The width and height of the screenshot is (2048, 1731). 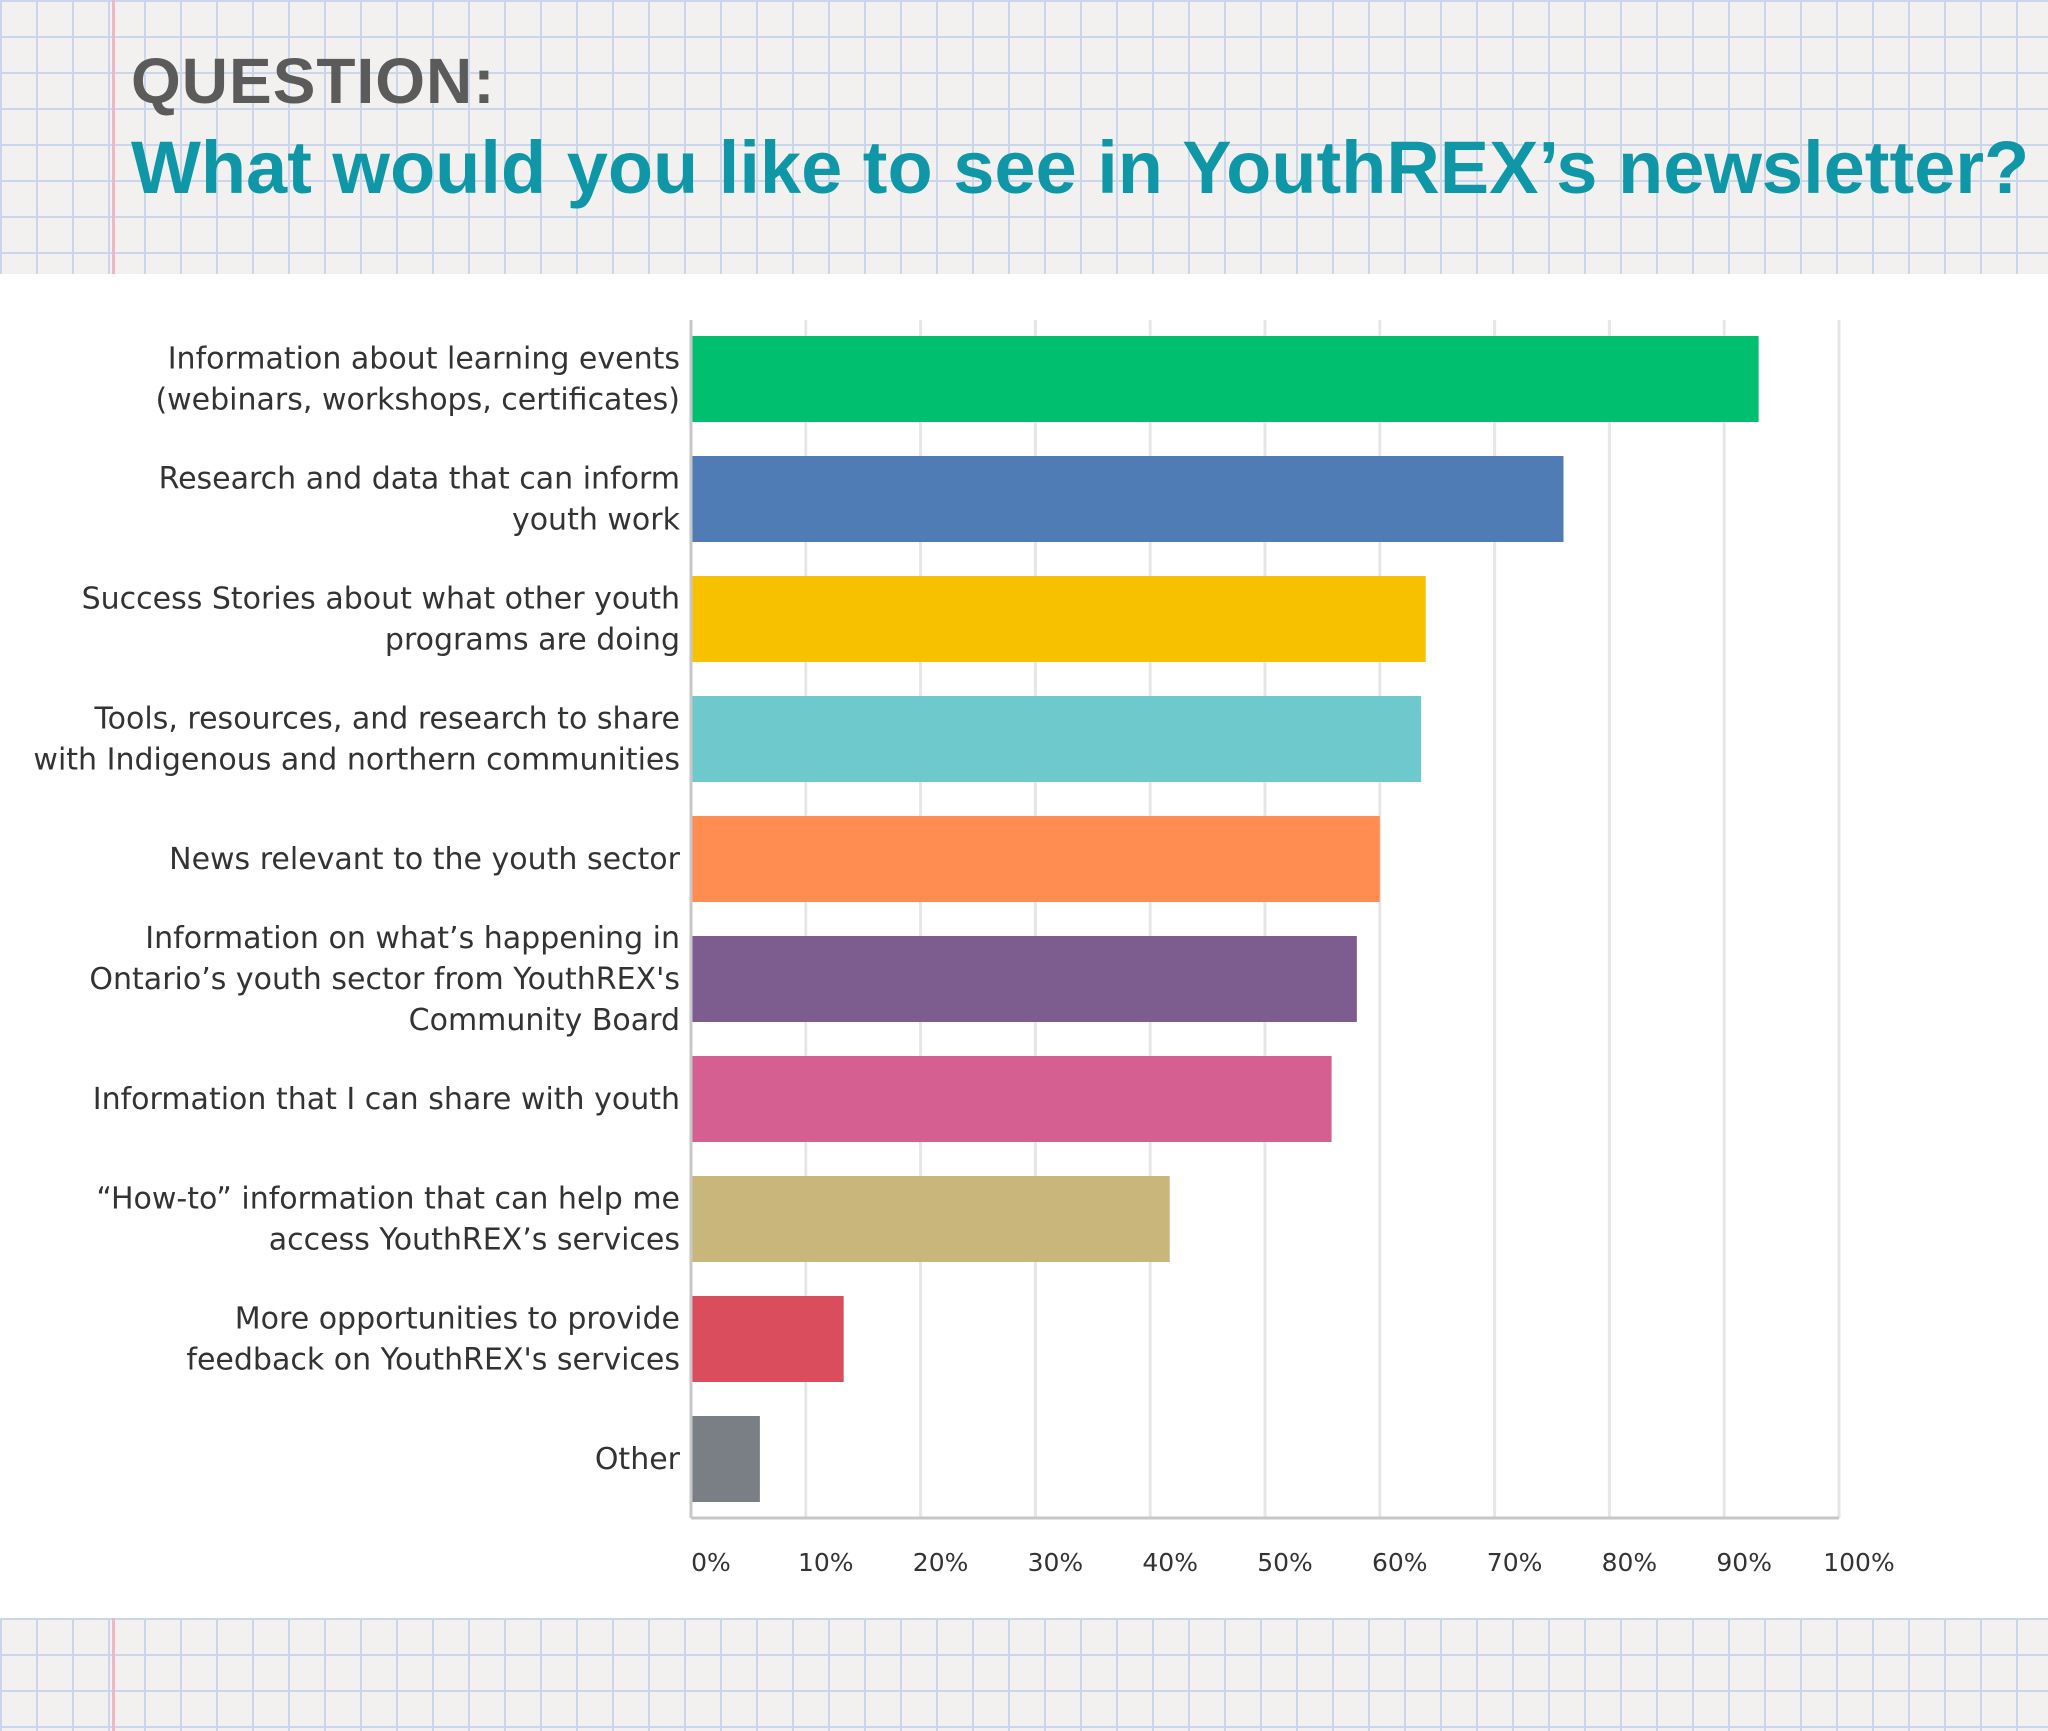 What do you see at coordinates (1858, 1562) in the screenshot?
I see `x-tick-label: 100%` at bounding box center [1858, 1562].